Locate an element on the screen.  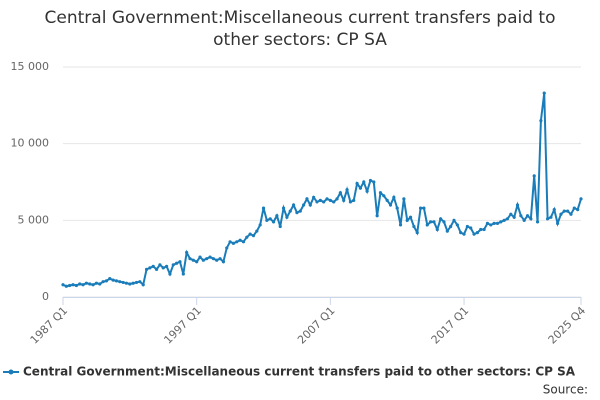
y-tick-label: 10 000 is located at coordinates (30, 143).